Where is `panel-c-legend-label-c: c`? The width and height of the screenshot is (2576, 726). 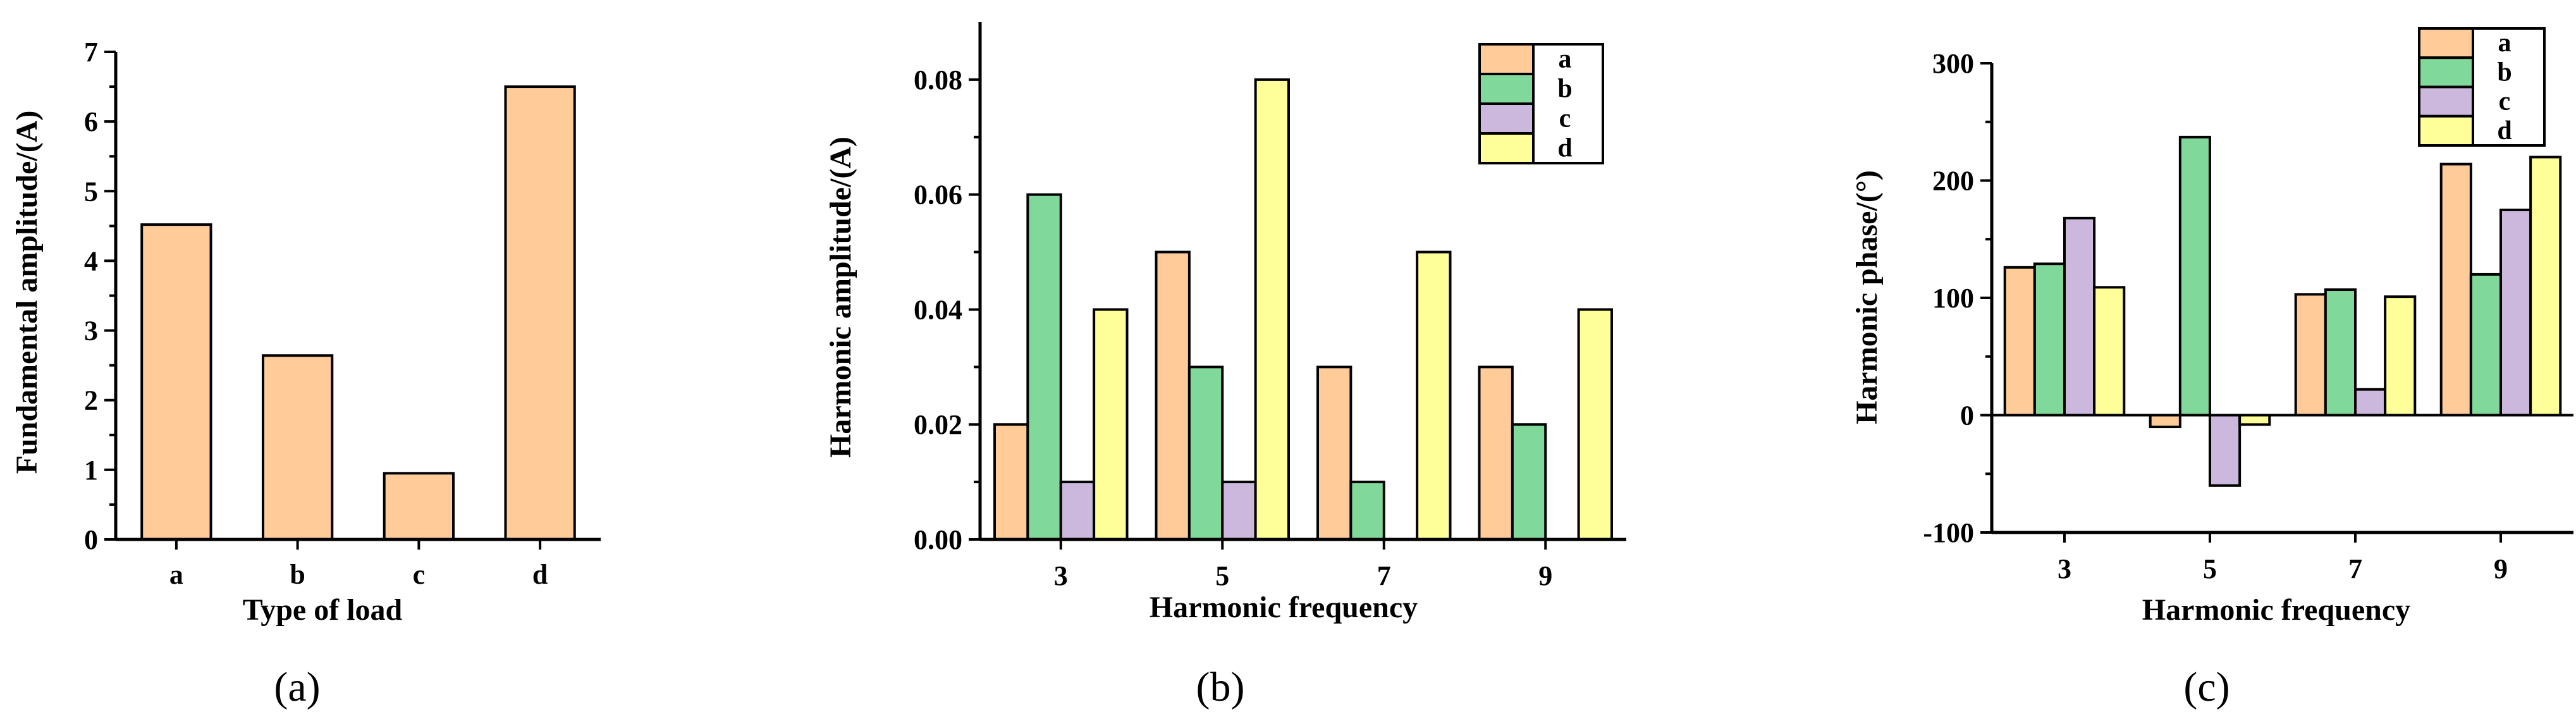 panel-c-legend-label-c: c is located at coordinates (2505, 102).